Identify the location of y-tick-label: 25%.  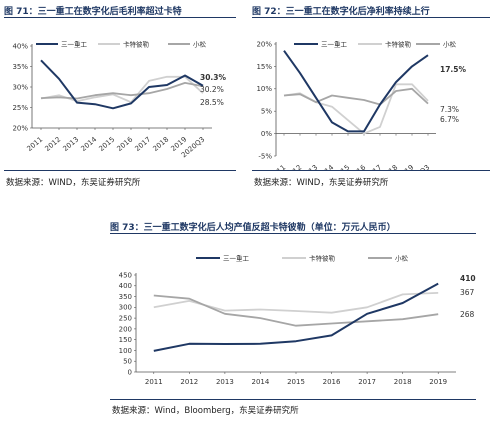
(20, 108).